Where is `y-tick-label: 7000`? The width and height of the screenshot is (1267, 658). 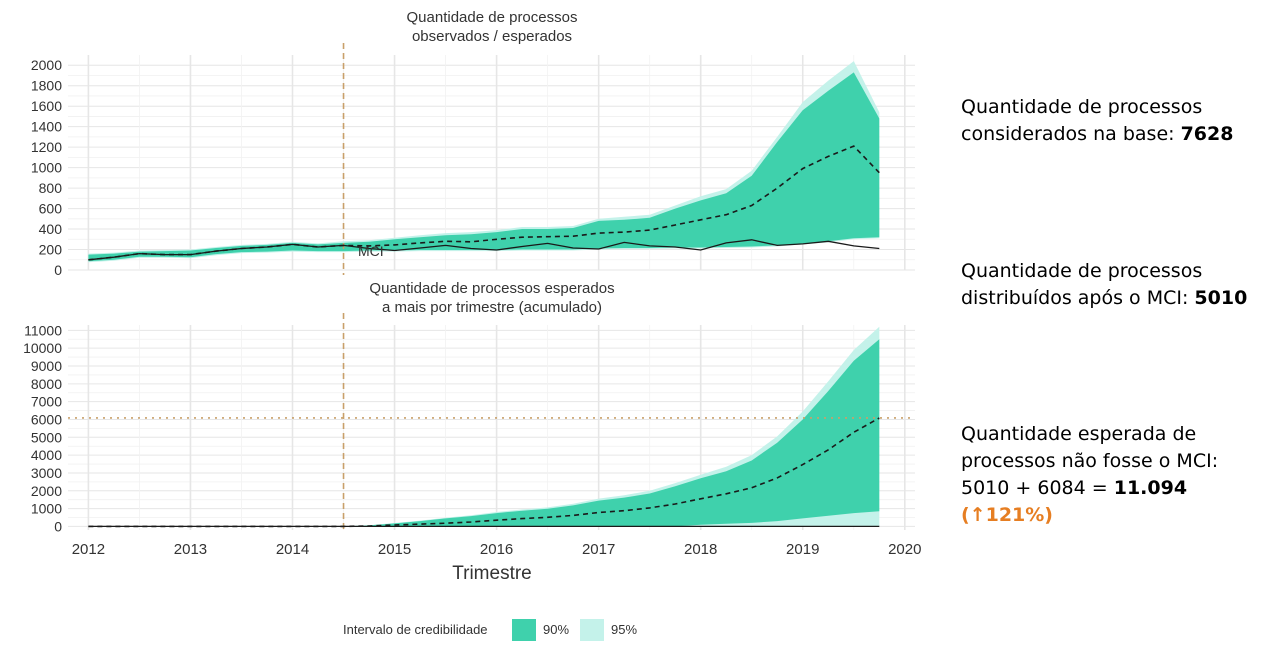 y-tick-label: 7000 is located at coordinates (46, 402).